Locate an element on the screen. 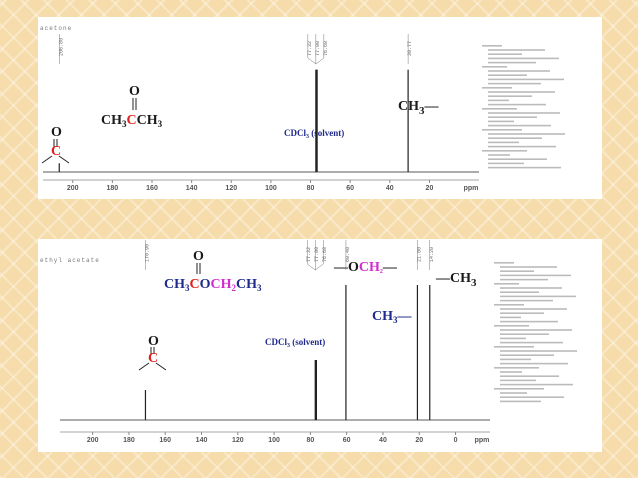 Image resolution: width=638 pixels, height=478 pixels. x-tick-label: 160 is located at coordinates (165, 440).